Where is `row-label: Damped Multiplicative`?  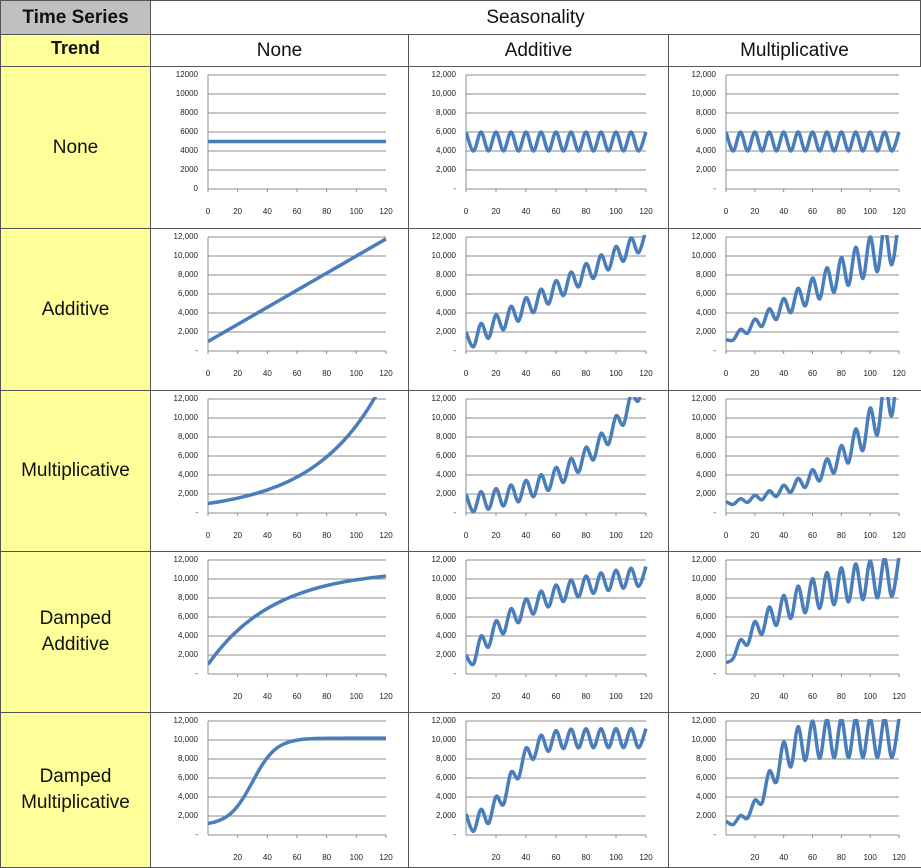
row-label: Damped Multiplicative is located at coordinates (75, 790).